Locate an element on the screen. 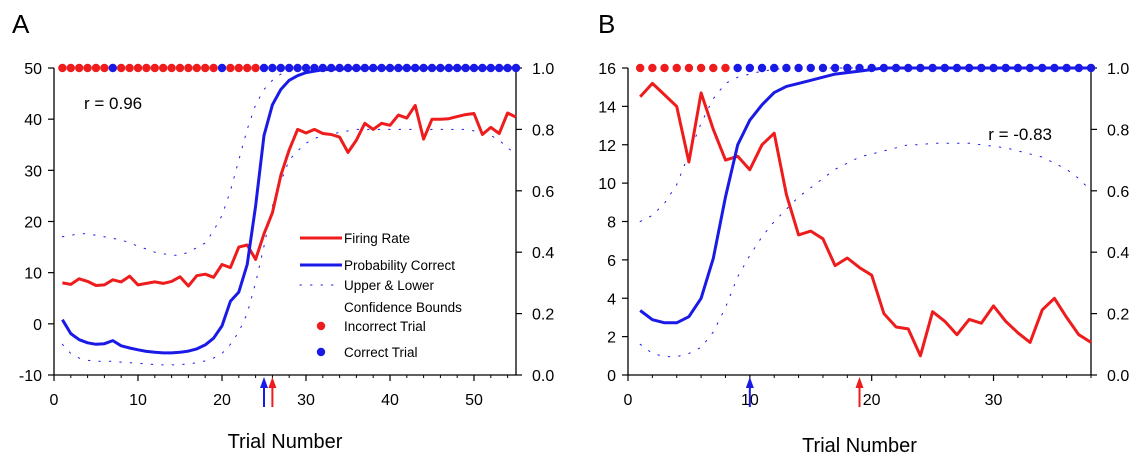 The image size is (1146, 463). legend-label-firing-rate: Firing Rate is located at coordinates (377, 238).